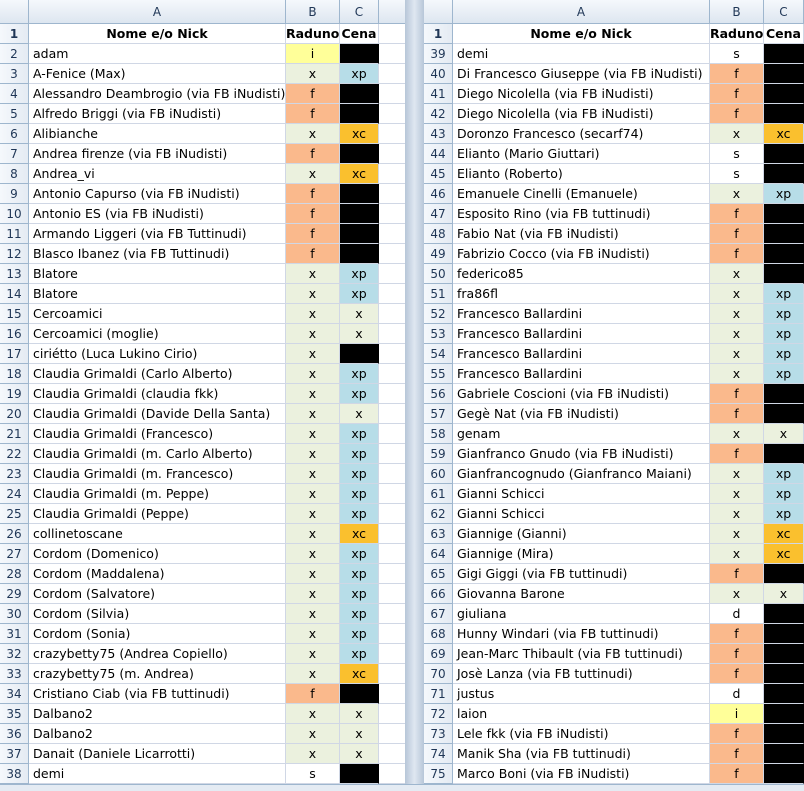  Describe the element at coordinates (157, 574) in the screenshot. I see `name-cell: Cordom (Maddalena)` at that location.